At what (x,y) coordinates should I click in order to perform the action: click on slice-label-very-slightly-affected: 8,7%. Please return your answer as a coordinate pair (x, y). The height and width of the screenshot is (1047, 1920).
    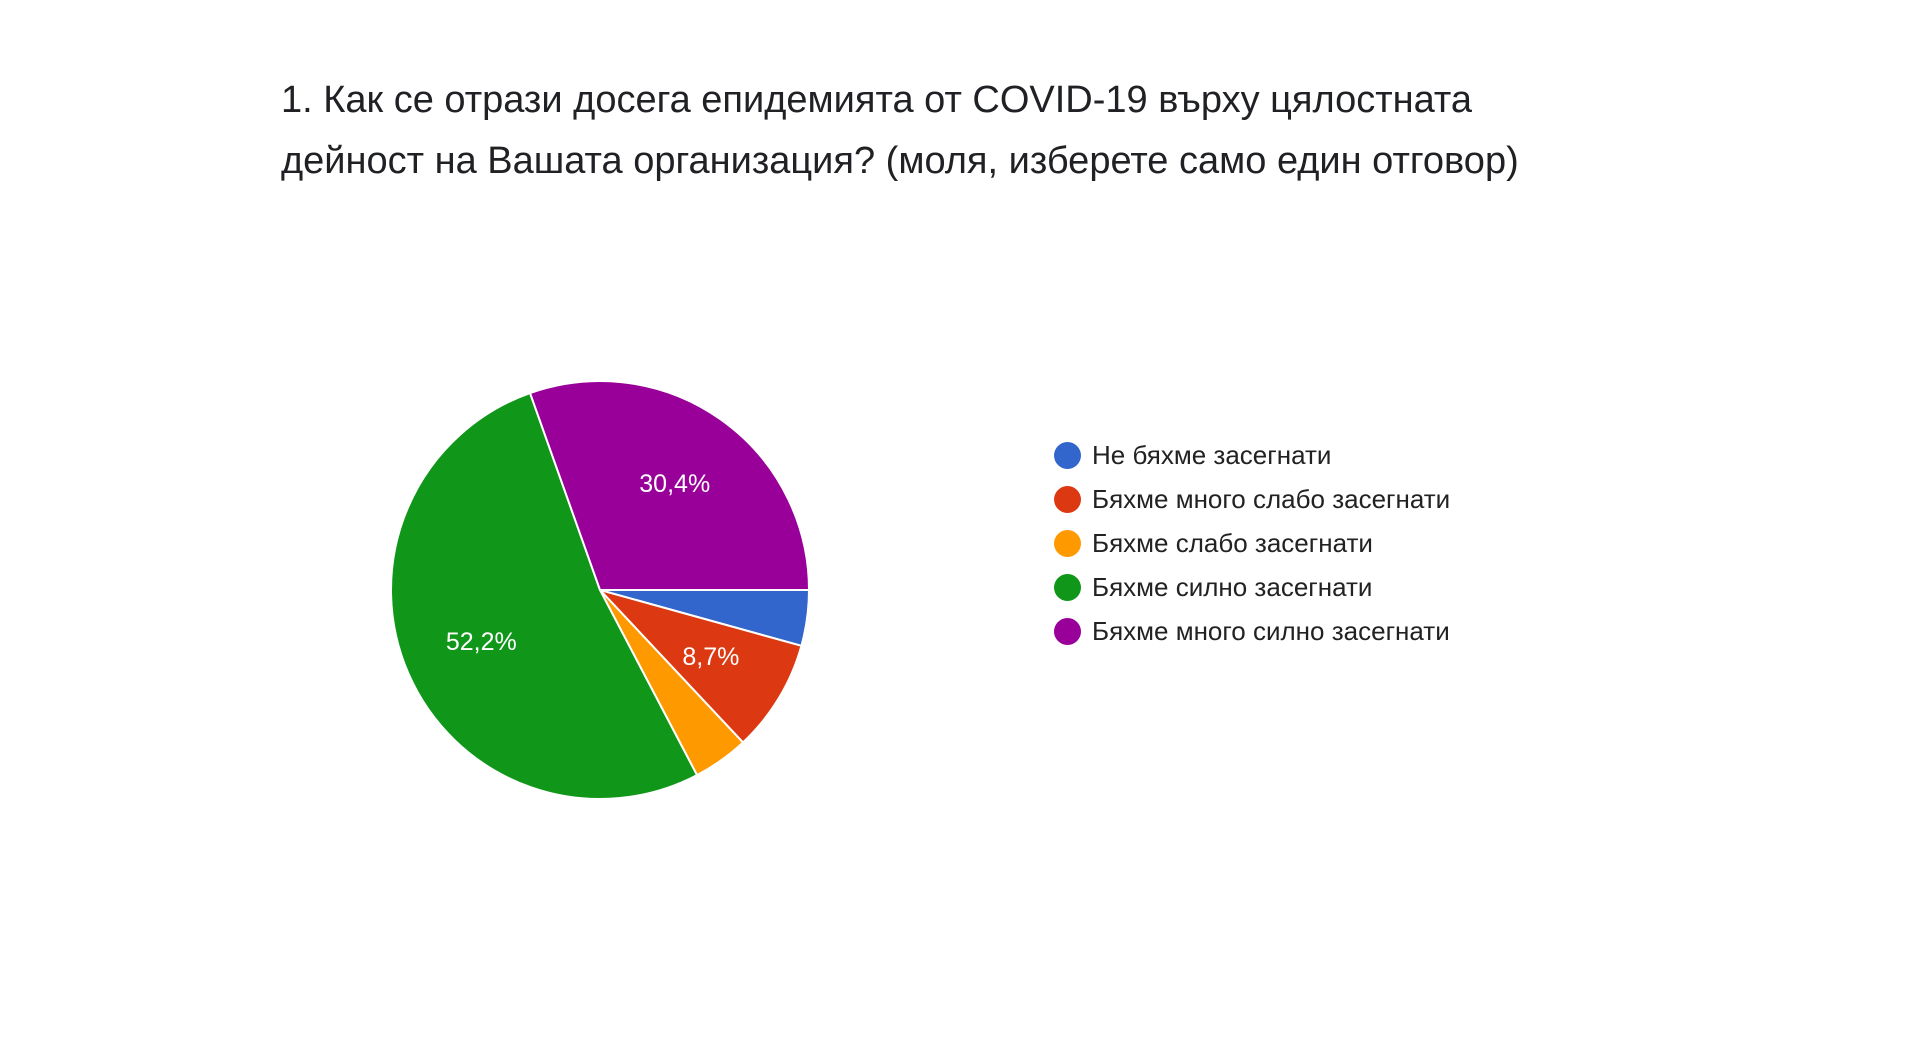
    Looking at the image, I should click on (710, 657).